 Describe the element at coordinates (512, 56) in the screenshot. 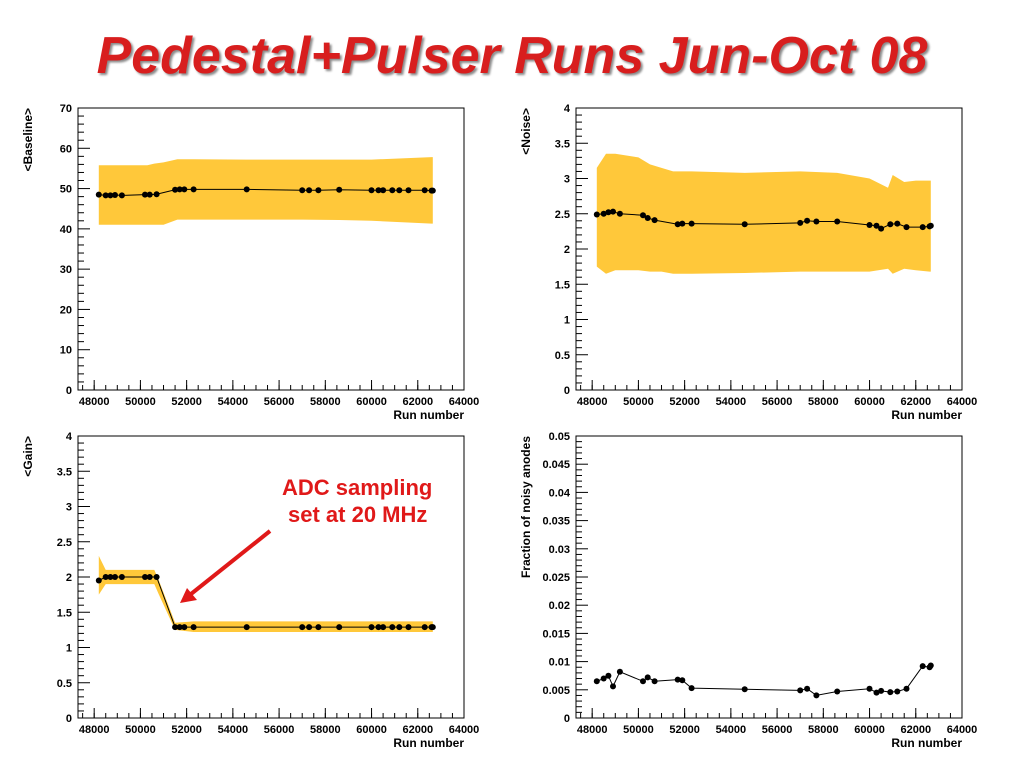

I see `slide-title: Pedestal+Pulser Runs Jun-Oct 08` at that location.